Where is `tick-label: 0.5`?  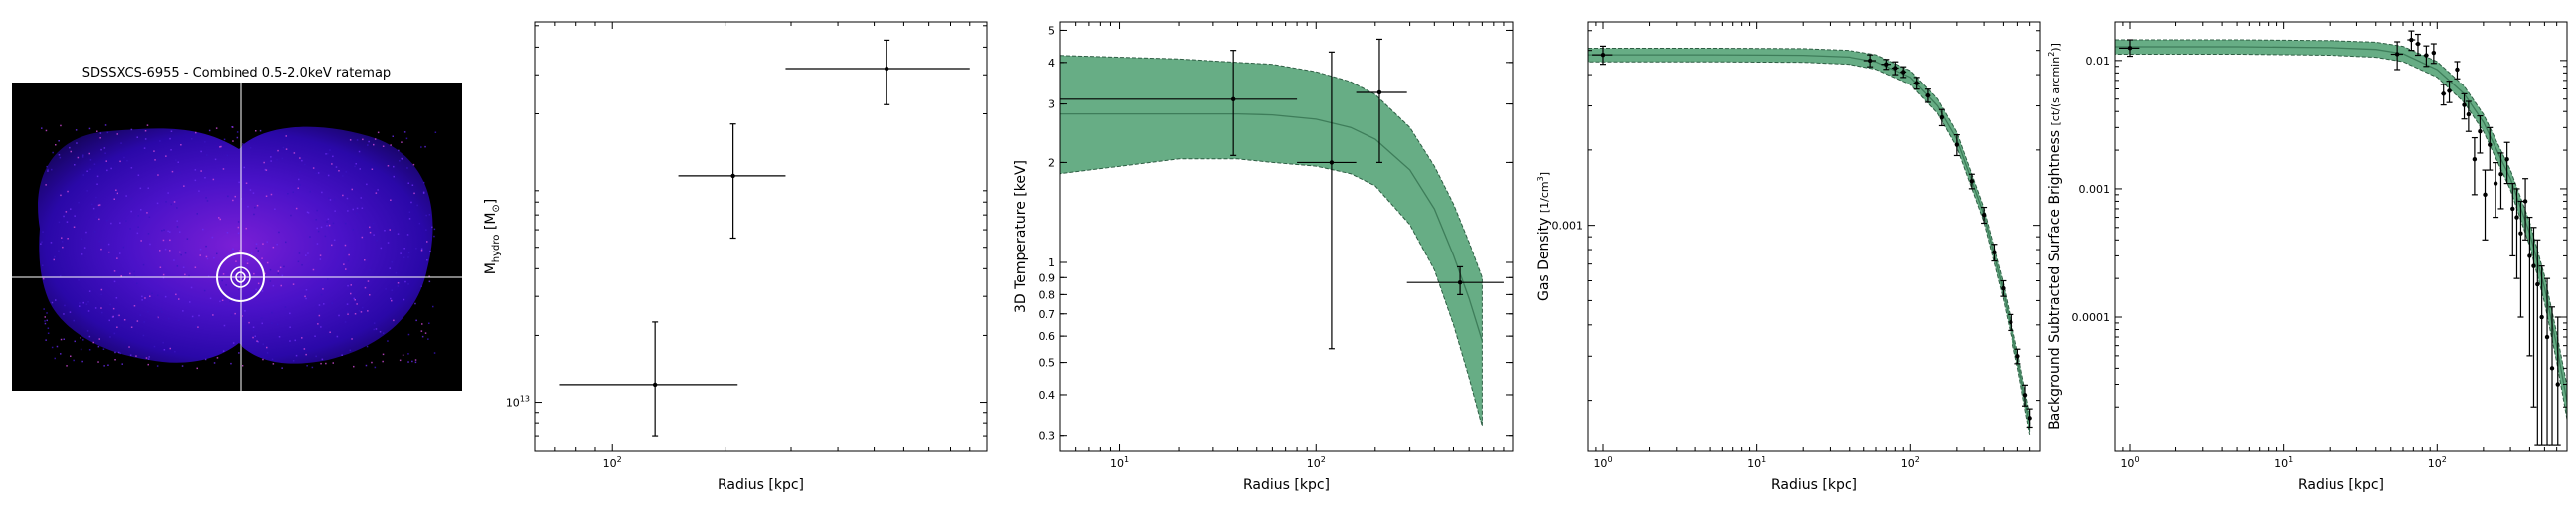 tick-label: 0.5 is located at coordinates (1047, 363).